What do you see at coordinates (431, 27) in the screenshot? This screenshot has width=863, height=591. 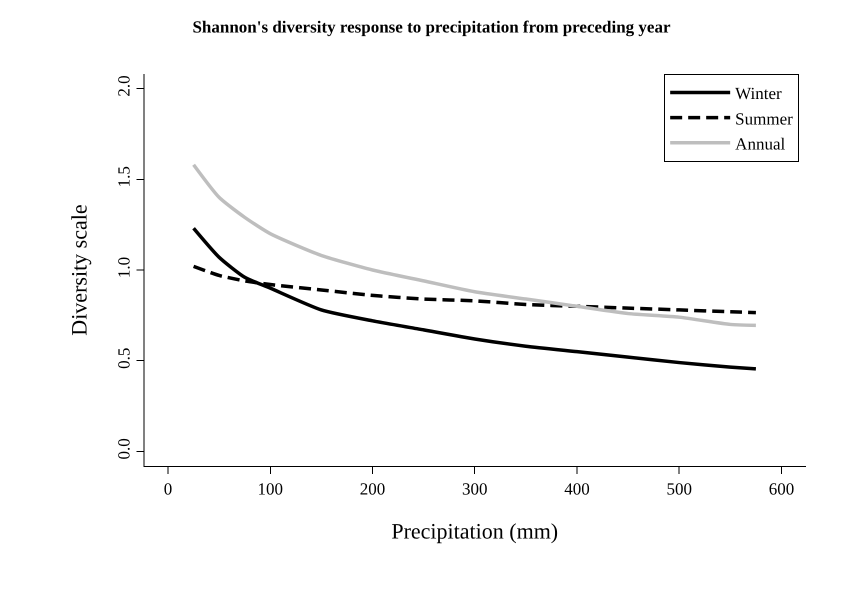 I see `chart-title: Shannon's diversity response to precipitation from preceding year` at bounding box center [431, 27].